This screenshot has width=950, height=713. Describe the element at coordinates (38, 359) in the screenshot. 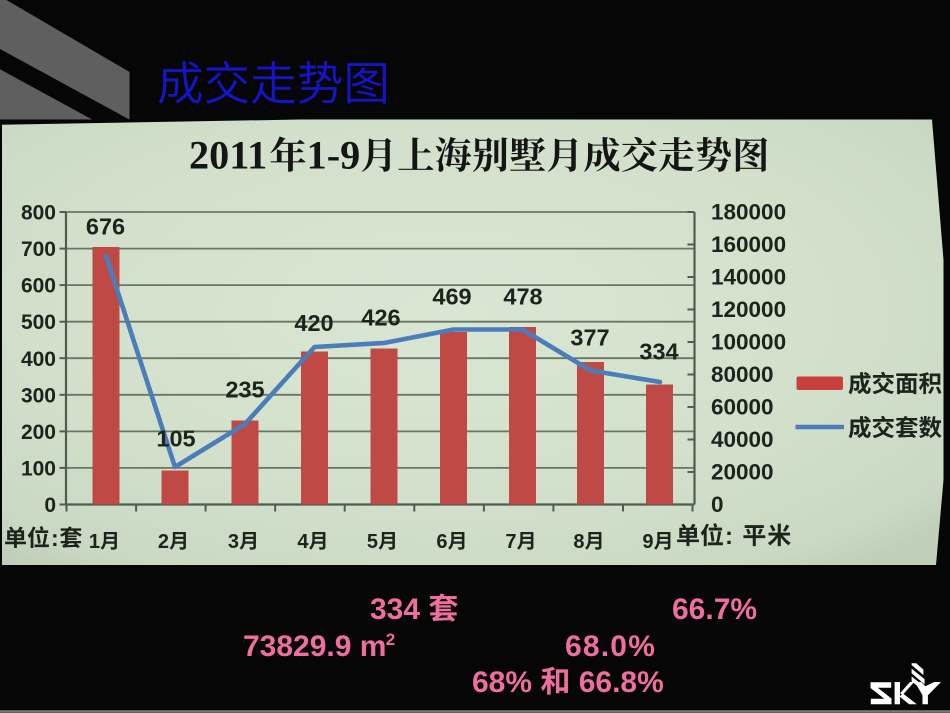

I see `svg-text: 400` at that location.